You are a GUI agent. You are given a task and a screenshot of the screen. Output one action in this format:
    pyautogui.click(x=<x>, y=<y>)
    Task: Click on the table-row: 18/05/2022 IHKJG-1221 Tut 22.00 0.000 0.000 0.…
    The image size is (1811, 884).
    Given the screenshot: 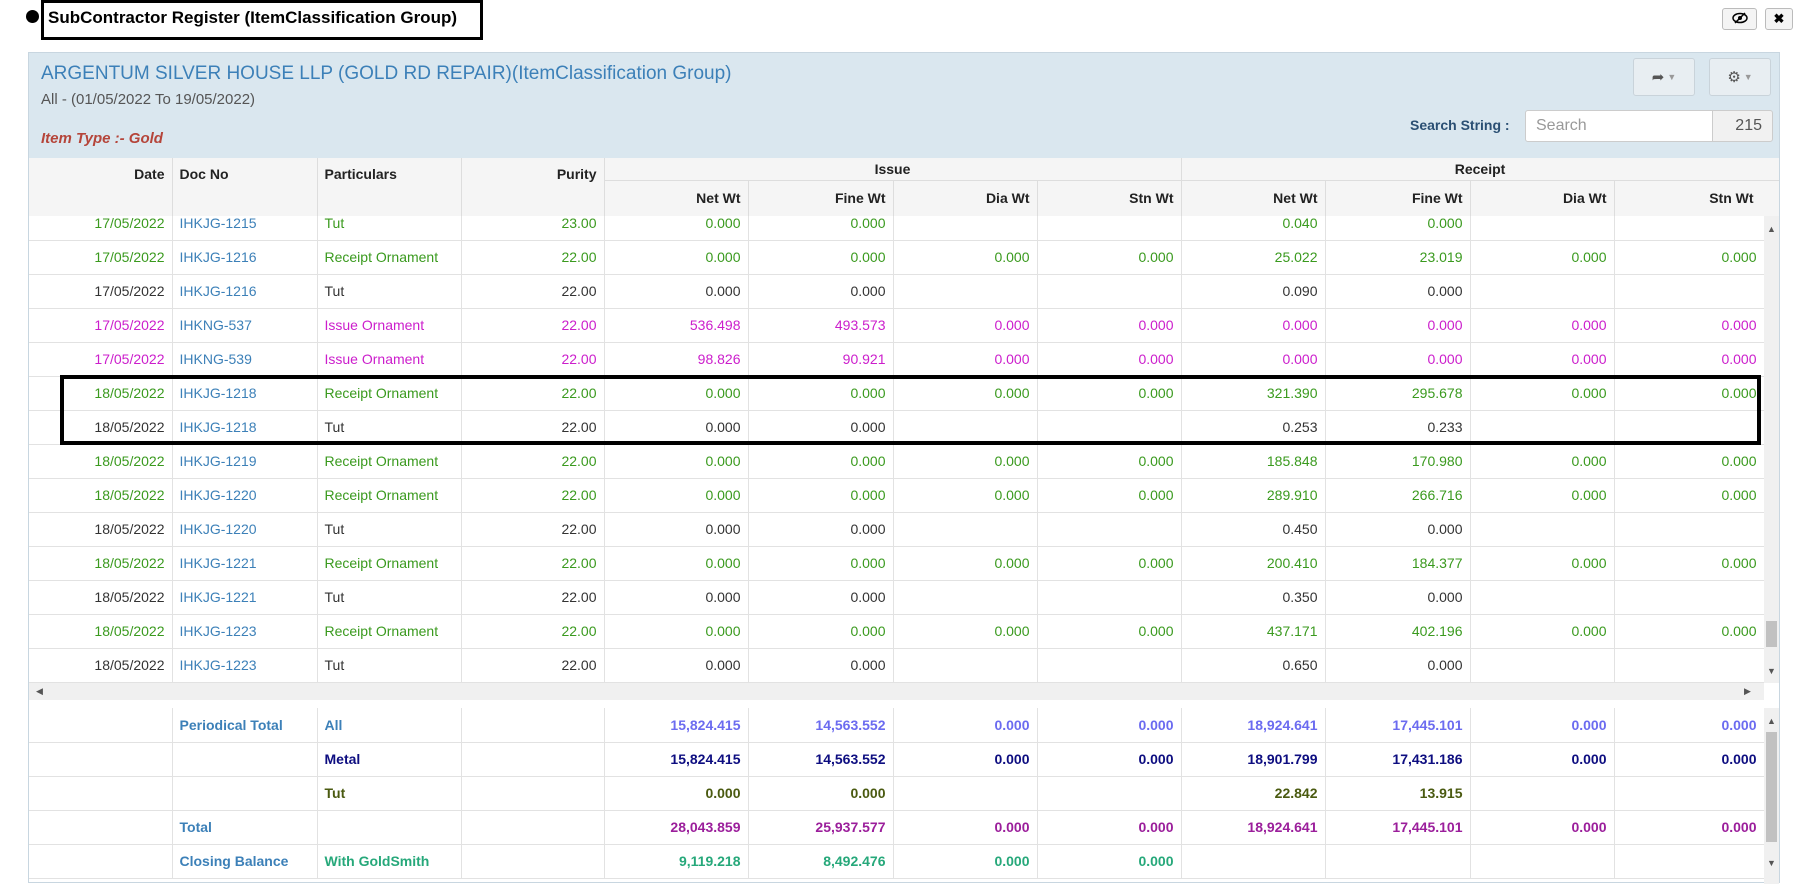 What is the action you would take?
    pyautogui.click(x=896, y=597)
    